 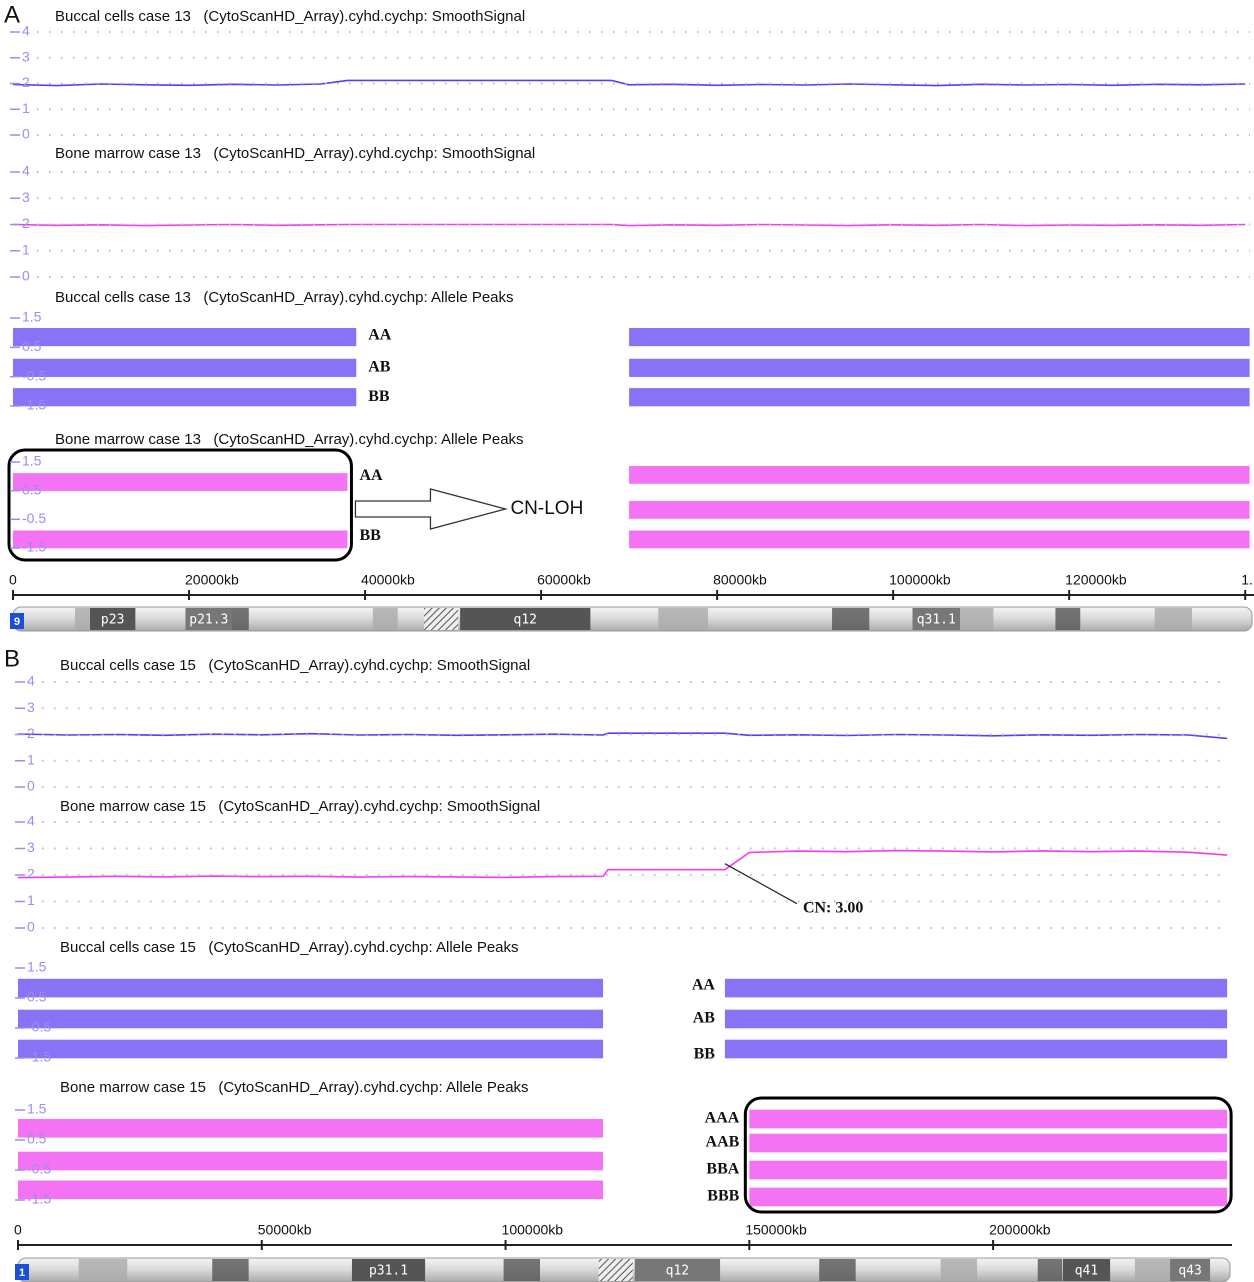 I want to click on chromosome-number: 1, so click(x=22, y=1273).